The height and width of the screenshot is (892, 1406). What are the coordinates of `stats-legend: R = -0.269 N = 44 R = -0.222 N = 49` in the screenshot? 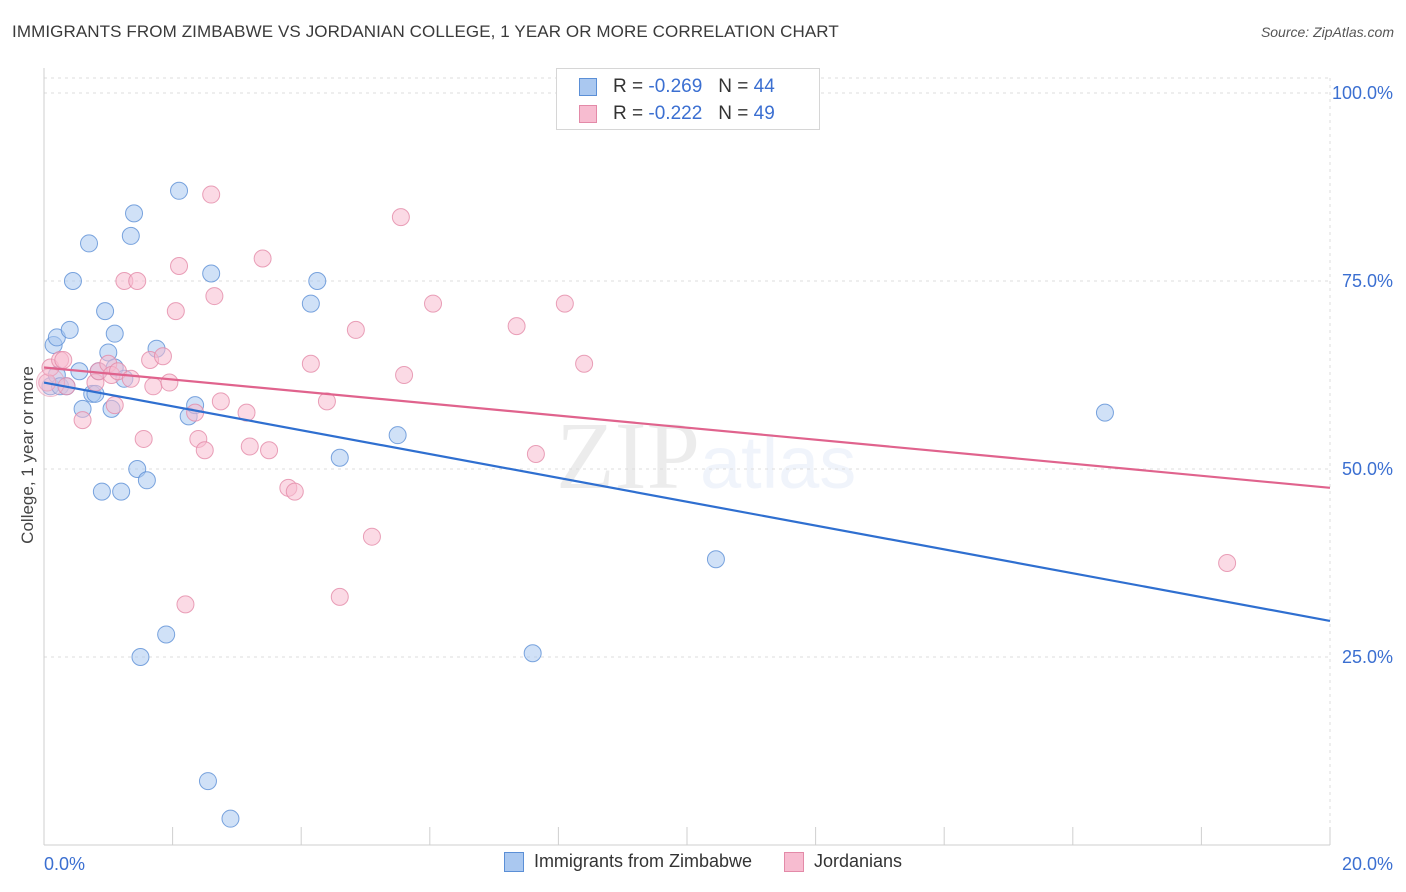 It's located at (688, 99).